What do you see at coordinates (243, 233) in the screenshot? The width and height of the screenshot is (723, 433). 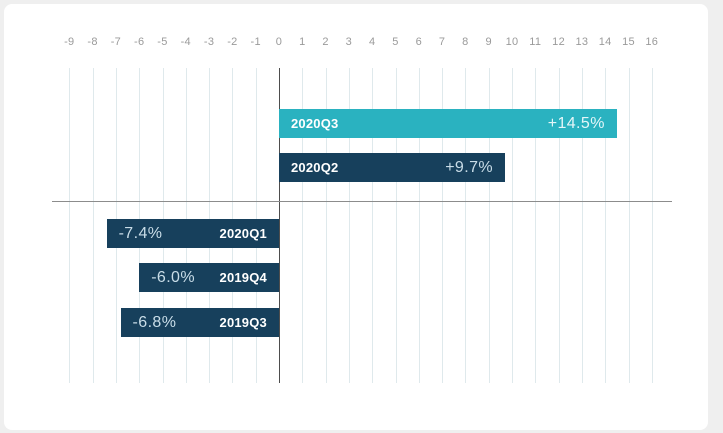 I see `bar-category-label: 2020Q1` at bounding box center [243, 233].